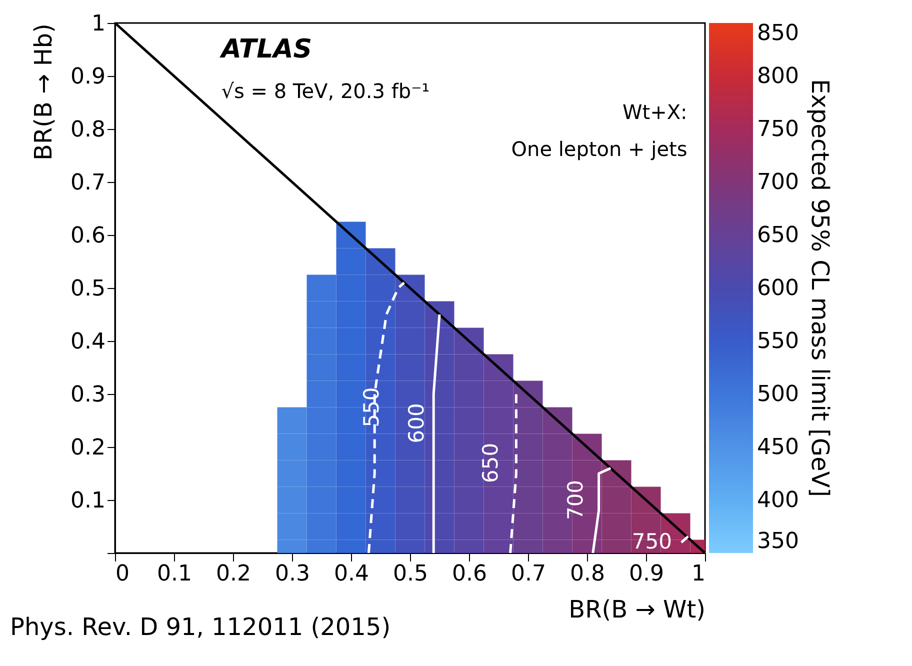 Image resolution: width=912 pixels, height=666 pixels. I want to click on y-tick-label: 0.3, so click(88, 395).